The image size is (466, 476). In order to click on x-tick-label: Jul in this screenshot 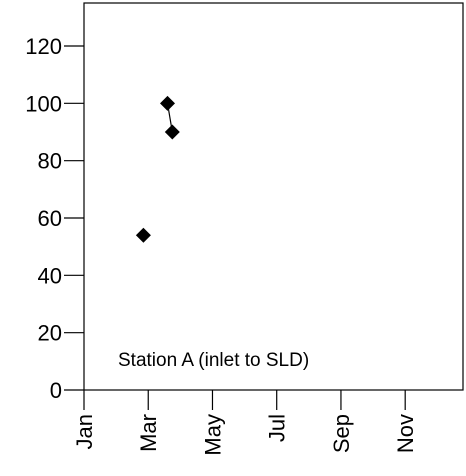, I will do `click(277, 428)`.